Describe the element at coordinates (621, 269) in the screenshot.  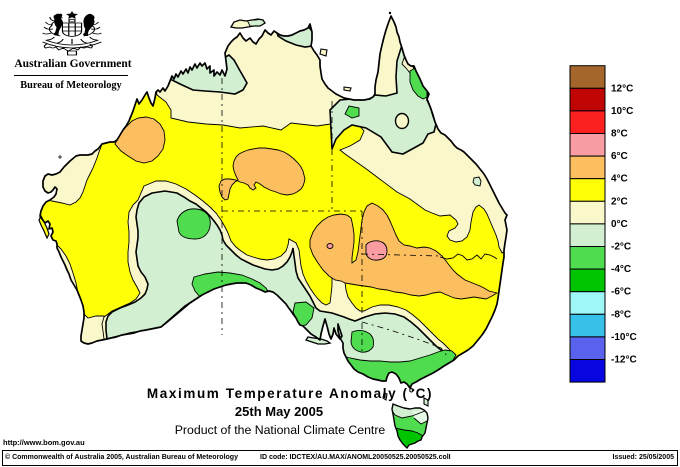
I see `svg-text: -4°C` at that location.